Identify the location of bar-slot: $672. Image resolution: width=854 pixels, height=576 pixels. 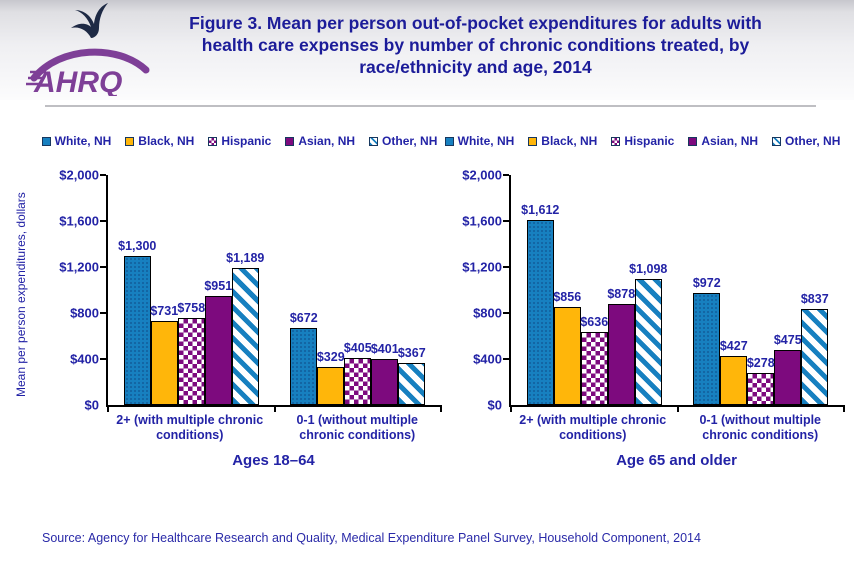
(303, 290).